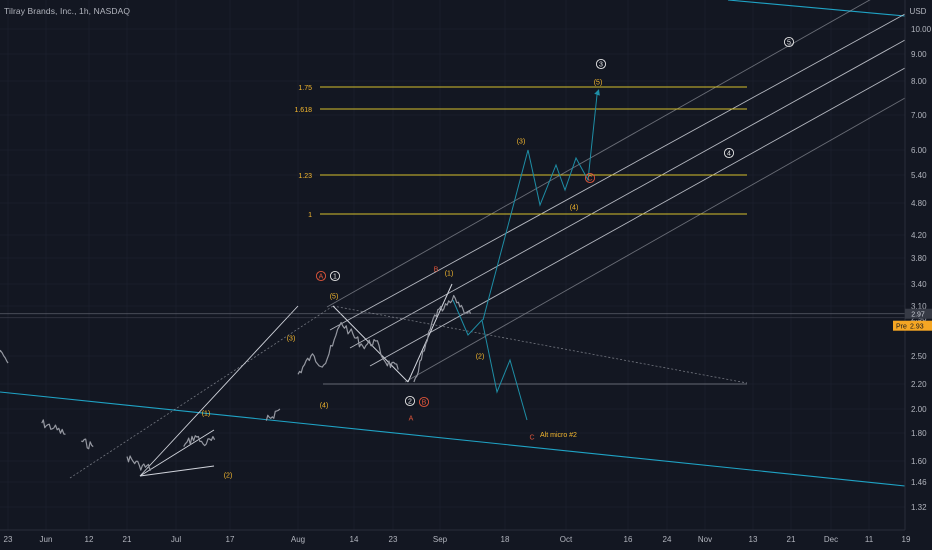  Describe the element at coordinates (831, 539) in the screenshot. I see `x-tick-label: Dec` at that location.